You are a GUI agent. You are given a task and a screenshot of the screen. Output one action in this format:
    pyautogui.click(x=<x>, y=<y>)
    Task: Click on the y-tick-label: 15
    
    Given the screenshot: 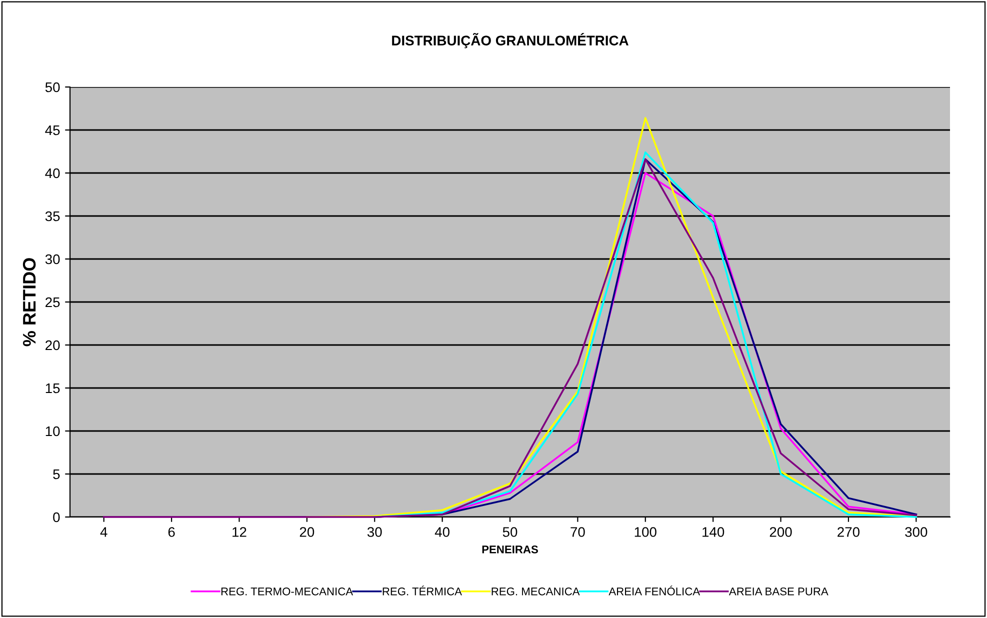 What is the action you would take?
    pyautogui.click(x=53, y=388)
    